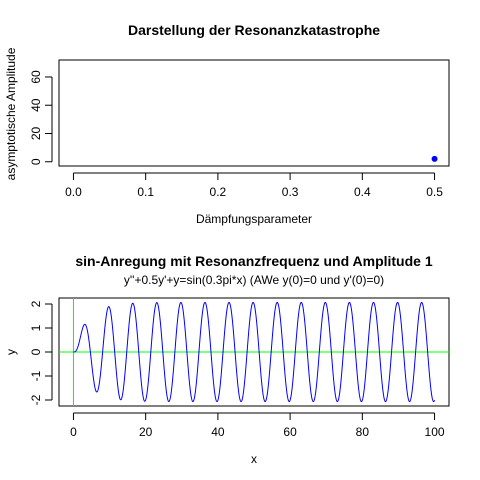 This screenshot has height=480, width=480. Describe the element at coordinates (36, 105) in the screenshot. I see `chart1-y-tick-label: 40` at that location.